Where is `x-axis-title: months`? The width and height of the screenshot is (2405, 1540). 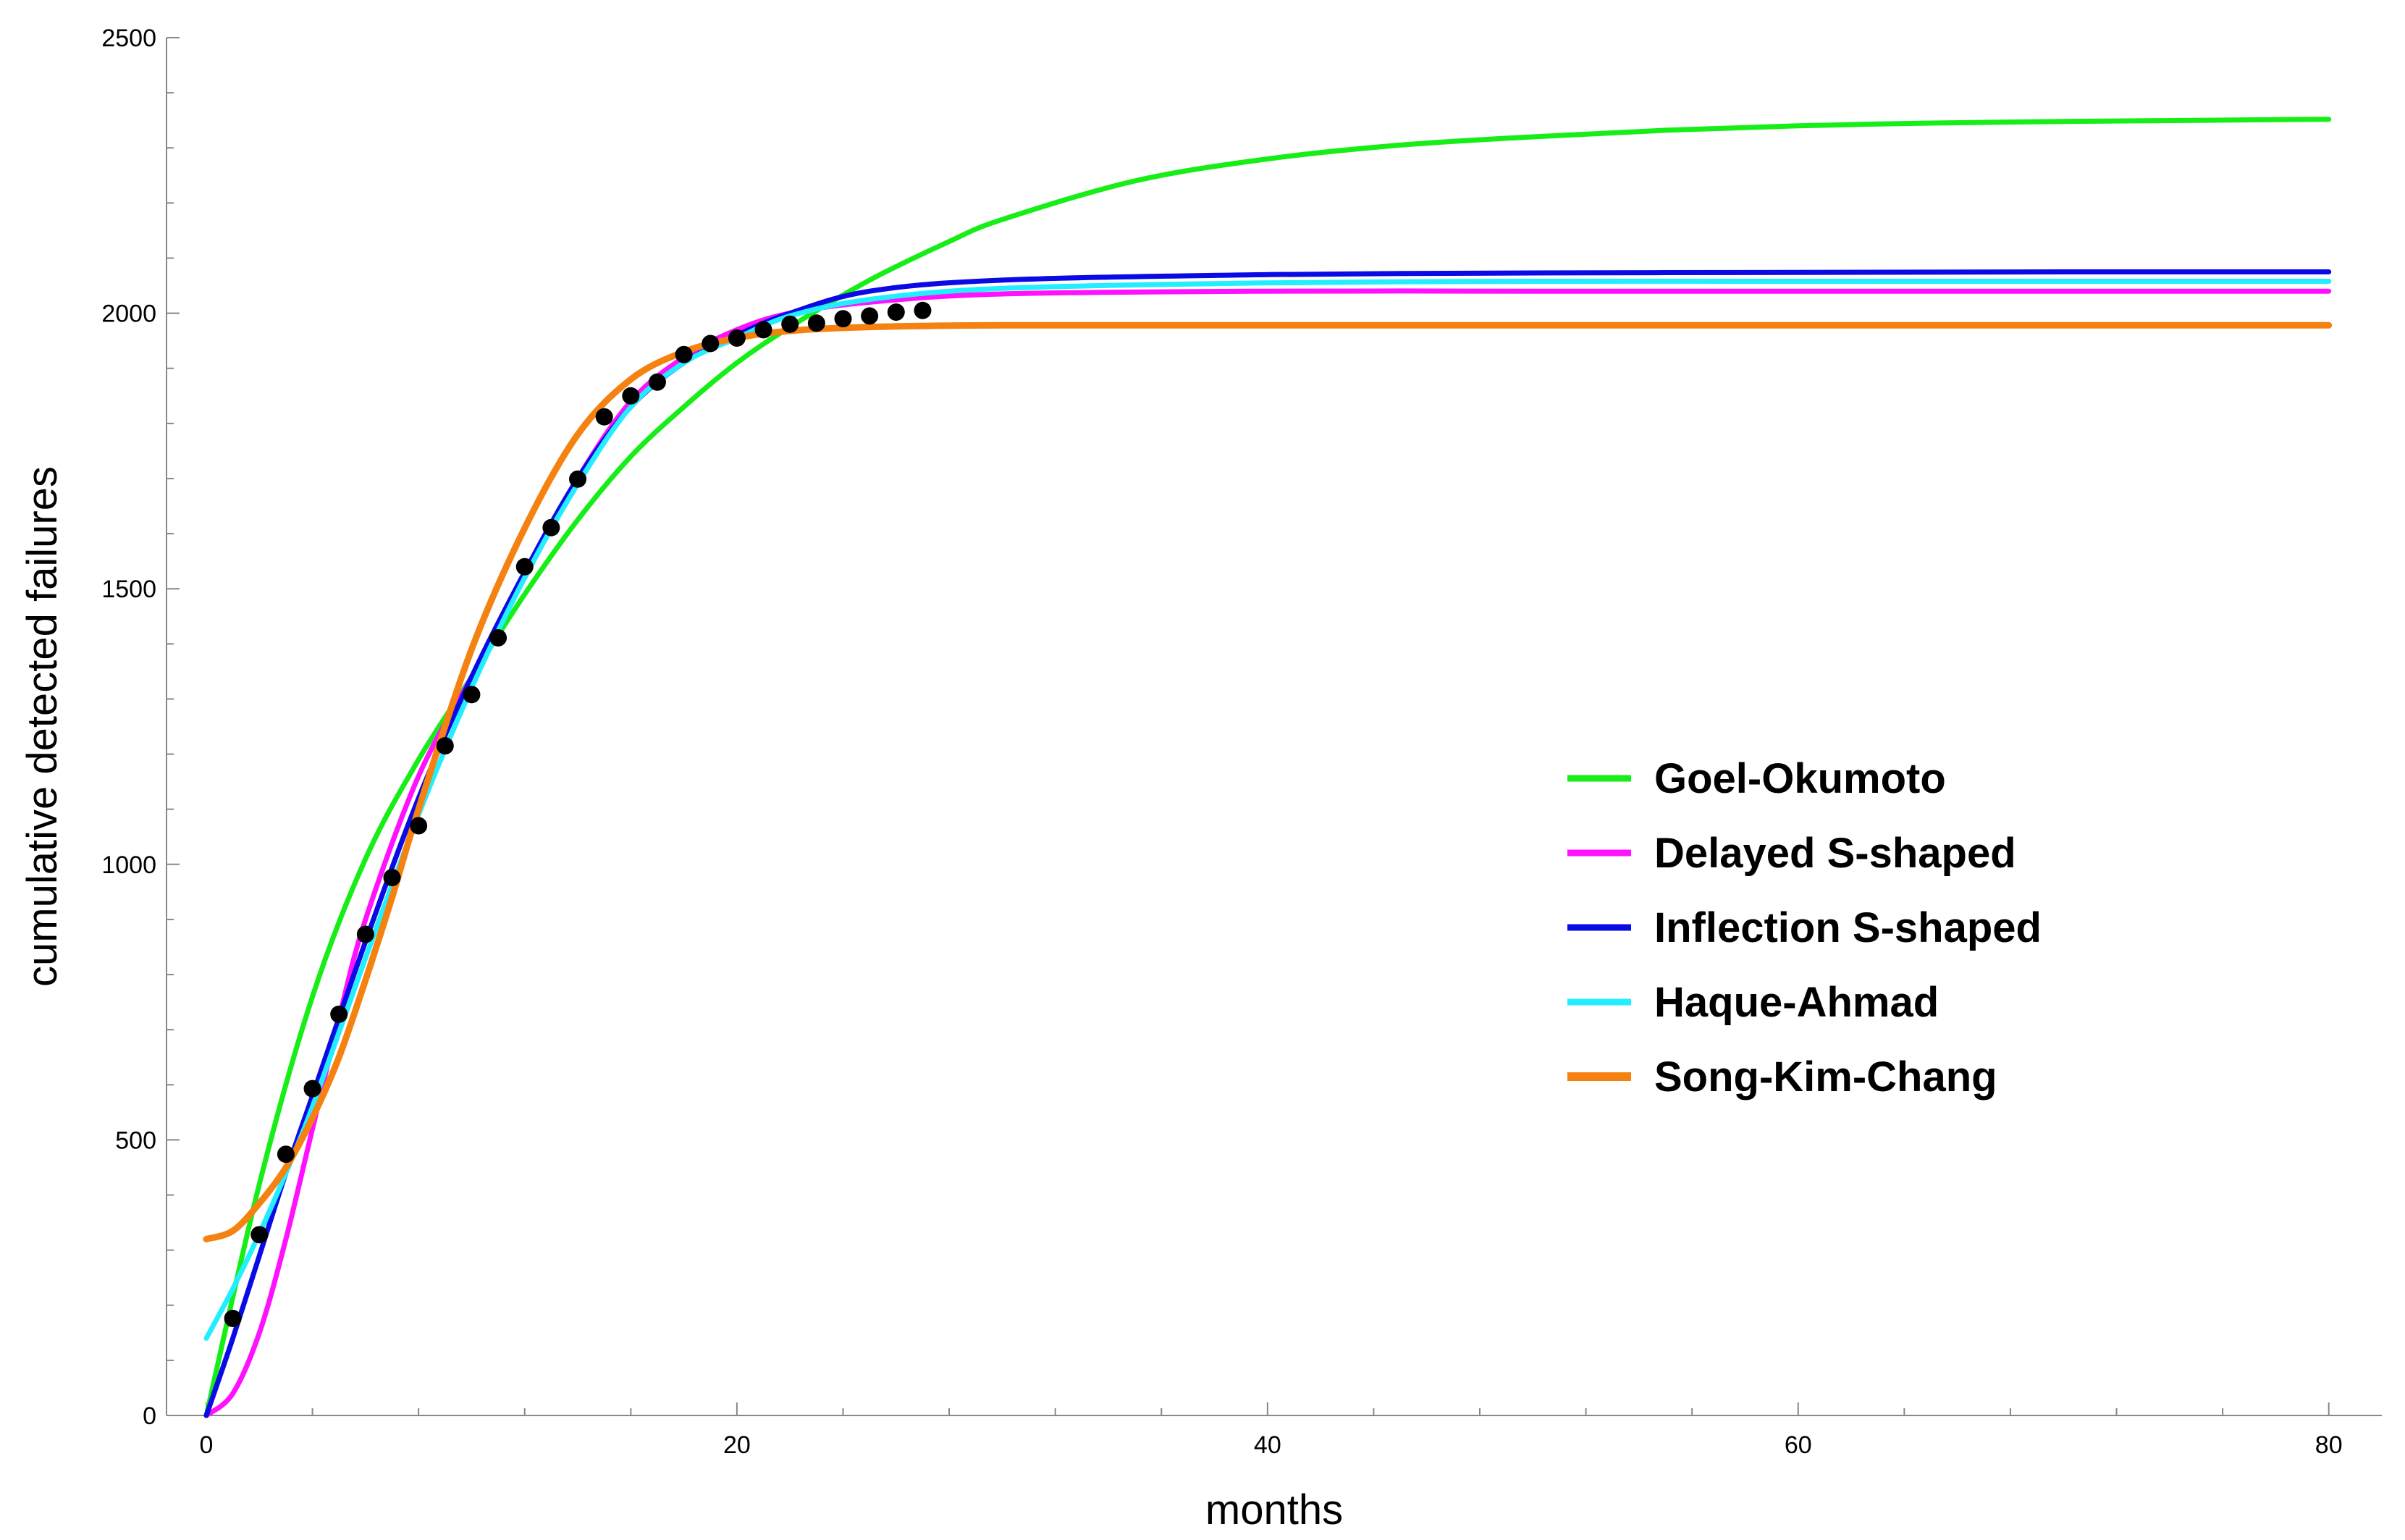
x-axis-title: months is located at coordinates (1274, 1509).